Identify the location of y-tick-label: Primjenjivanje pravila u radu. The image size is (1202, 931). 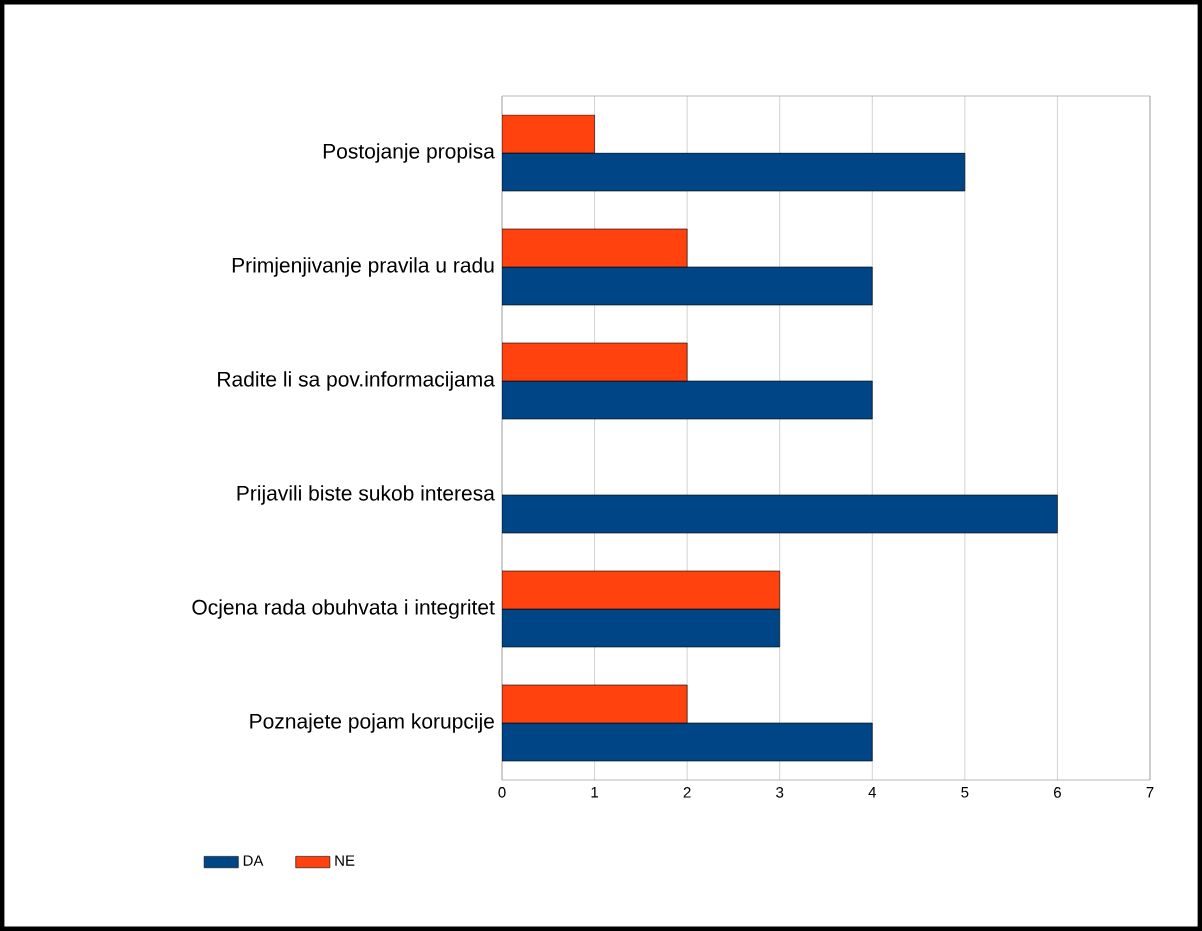
(363, 267).